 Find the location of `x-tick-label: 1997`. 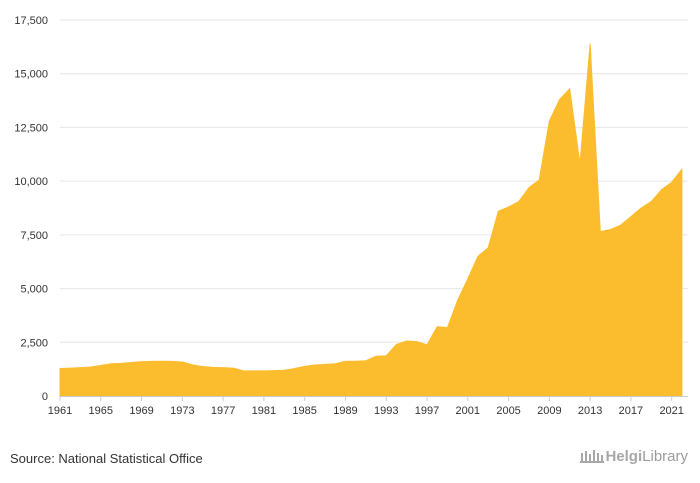

x-tick-label: 1997 is located at coordinates (427, 411).